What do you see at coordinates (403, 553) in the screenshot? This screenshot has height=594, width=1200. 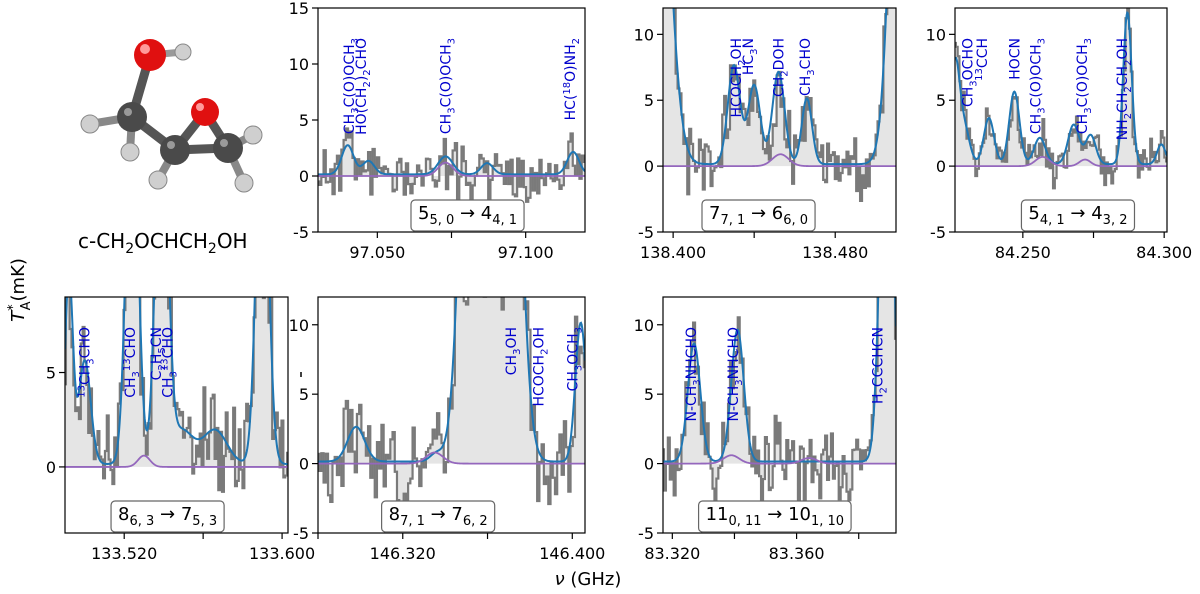 I see `x-tick-label: 146.320` at bounding box center [403, 553].